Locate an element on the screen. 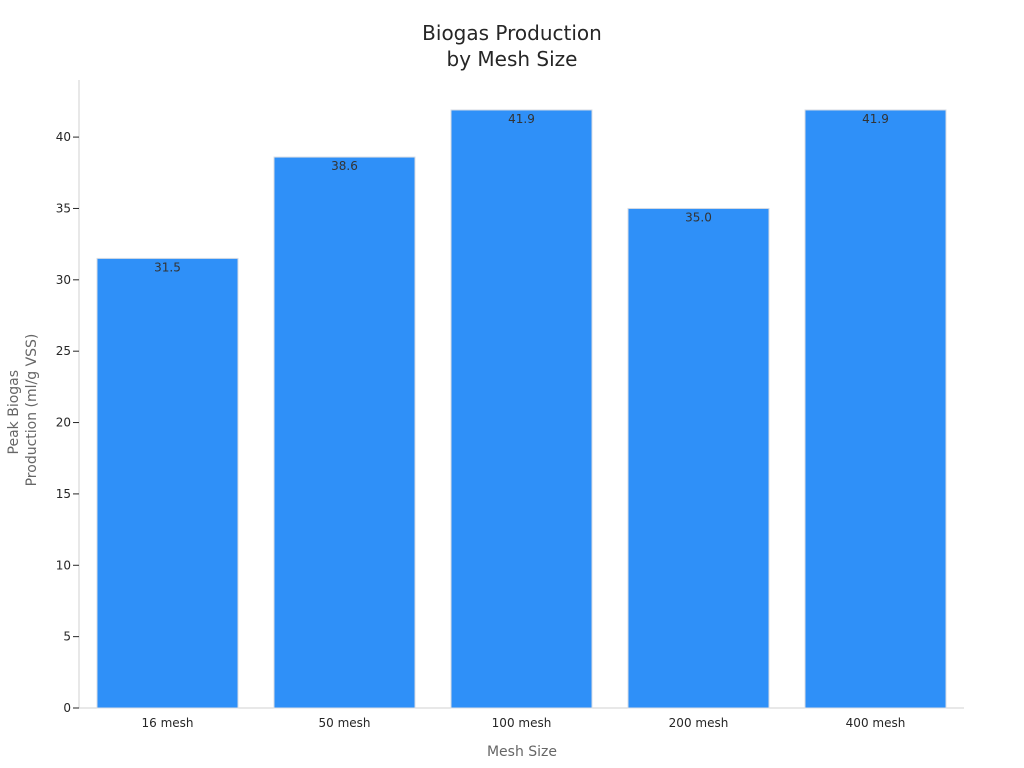 This screenshot has height=768, width=1024. bar-value-label: 38.6 is located at coordinates (344, 166).